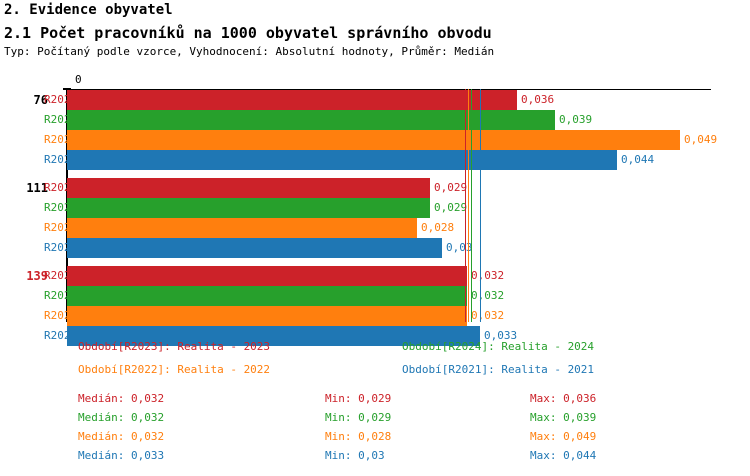  I want to click on bar-value-label: 0,036, so click(538, 99).